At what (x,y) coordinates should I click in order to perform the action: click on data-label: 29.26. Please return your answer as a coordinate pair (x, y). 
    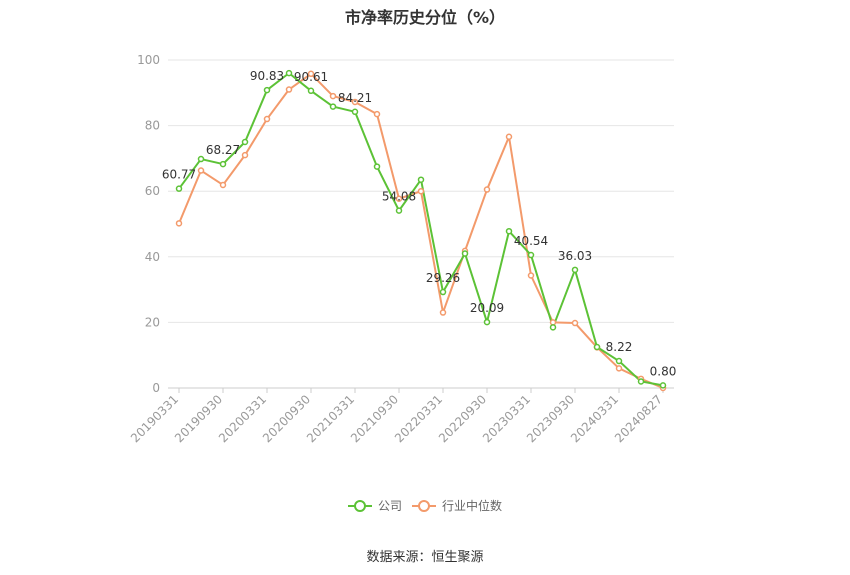
    Looking at the image, I should click on (443, 278).